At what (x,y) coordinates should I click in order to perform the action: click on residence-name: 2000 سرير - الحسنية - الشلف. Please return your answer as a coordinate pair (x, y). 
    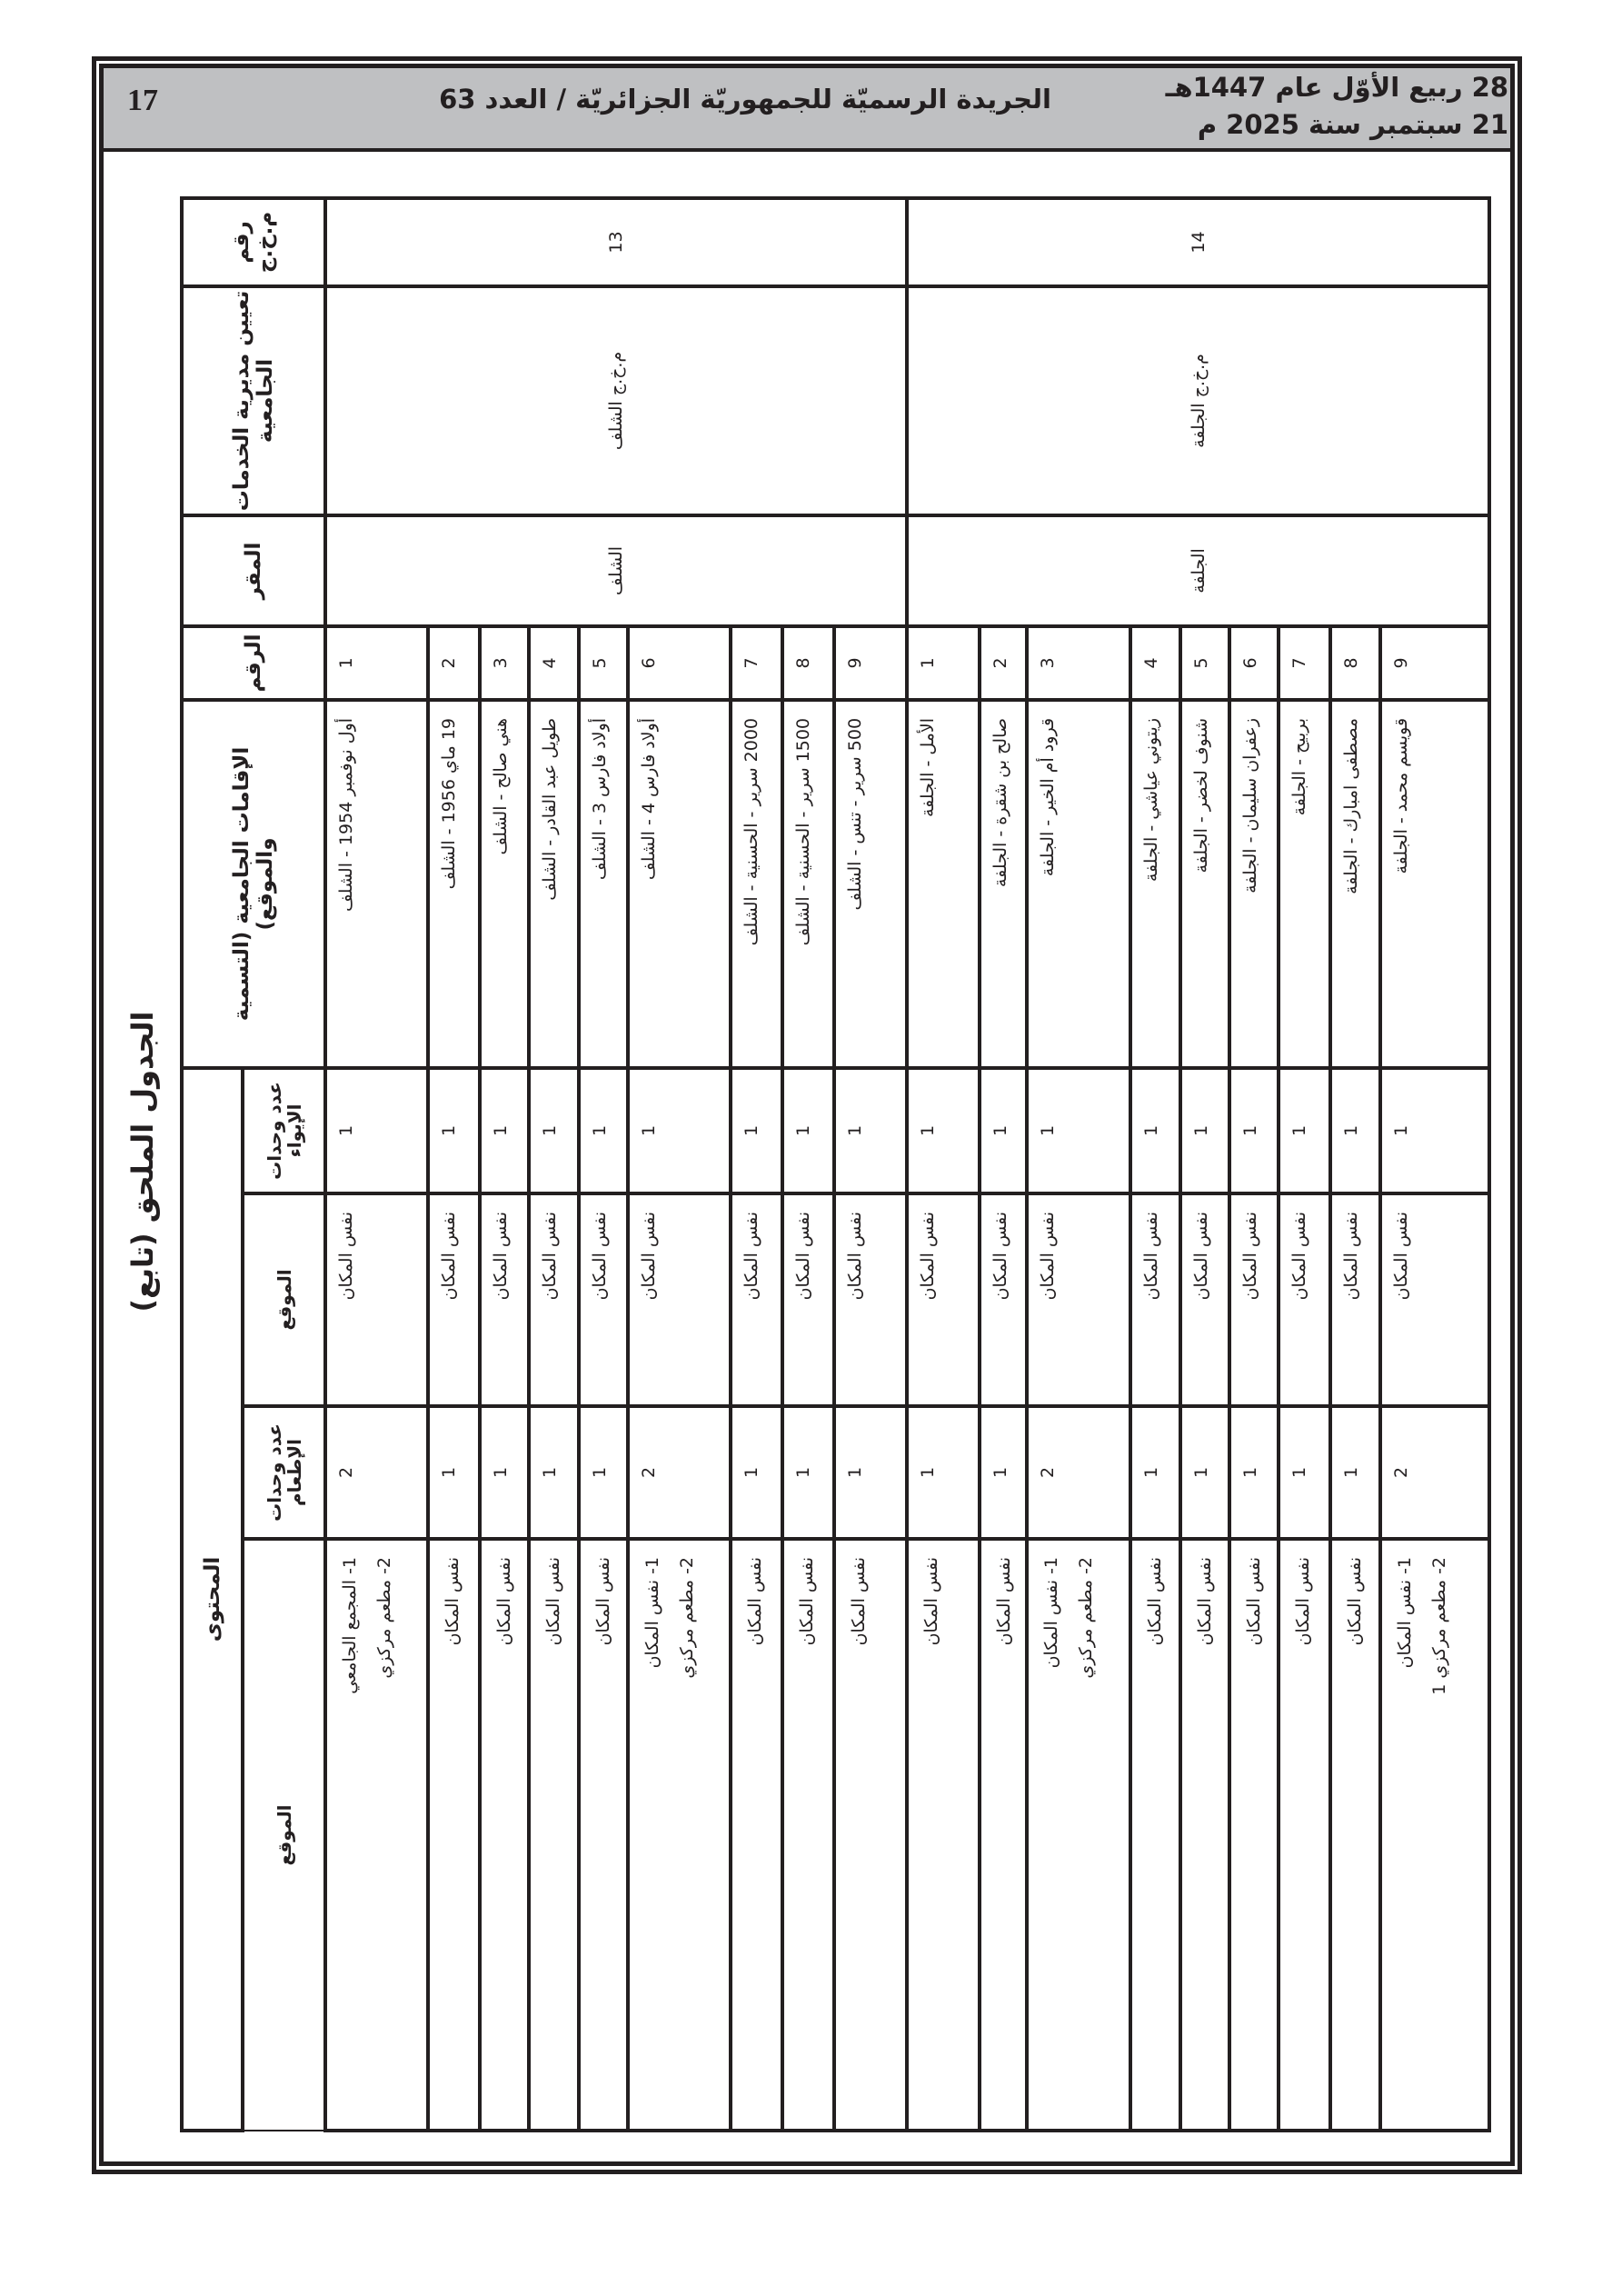
    Looking at the image, I should click on (756, 883).